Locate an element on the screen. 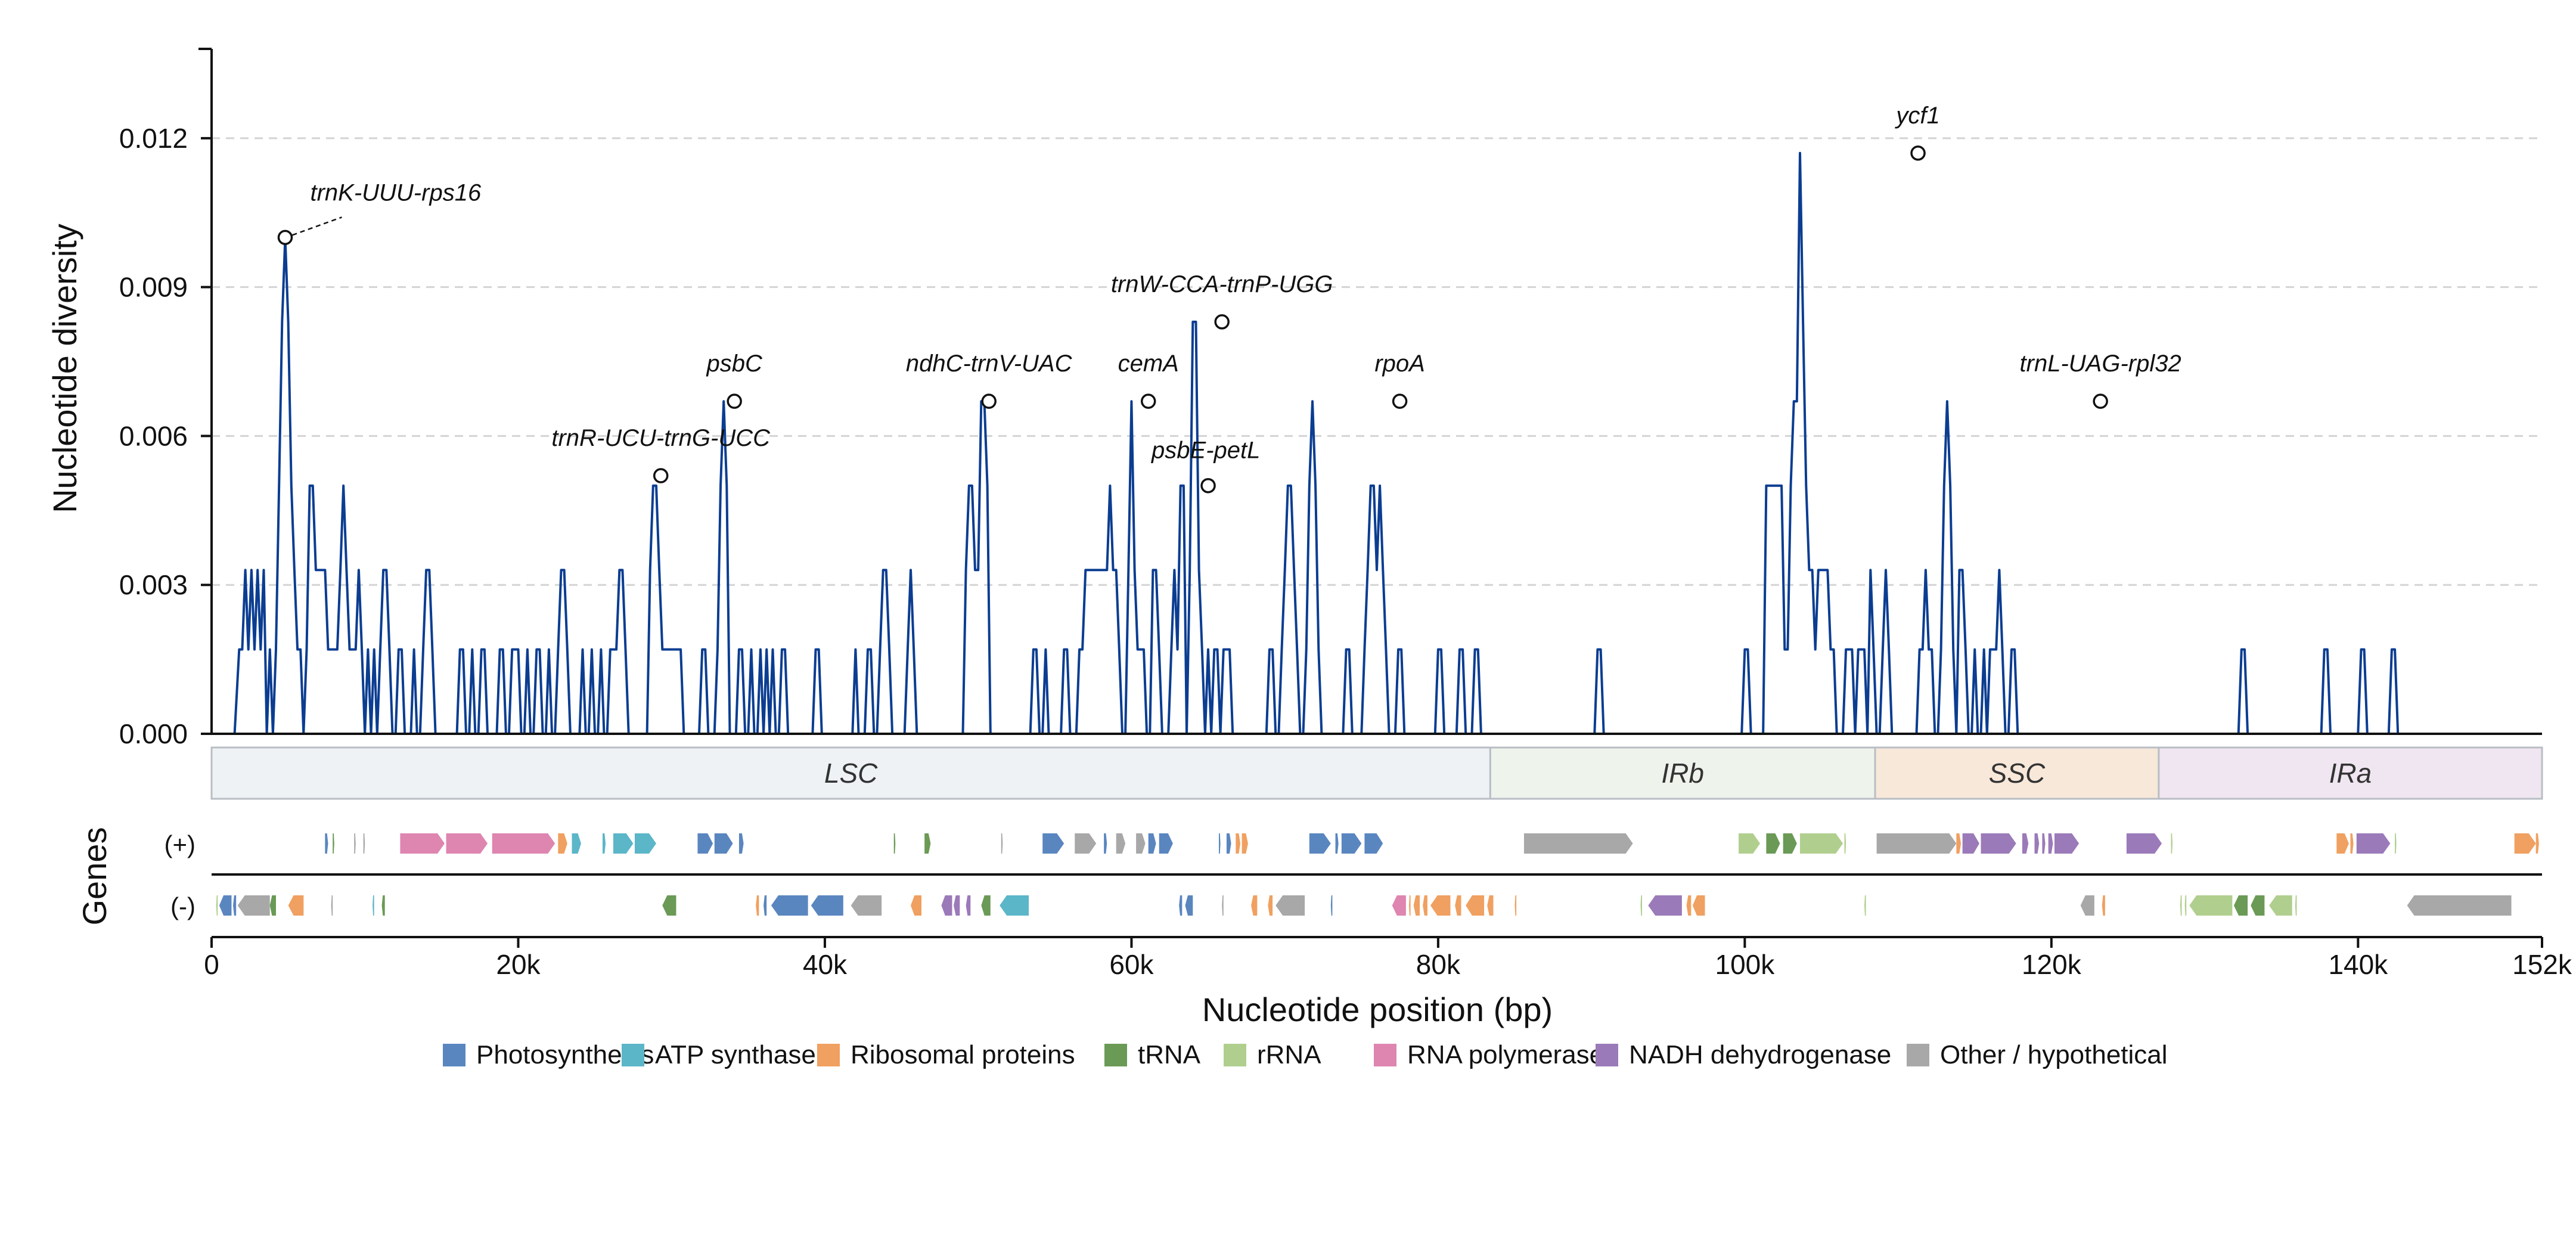 The height and width of the screenshot is (1253, 2576). x-tick-label: 20k is located at coordinates (518, 964).